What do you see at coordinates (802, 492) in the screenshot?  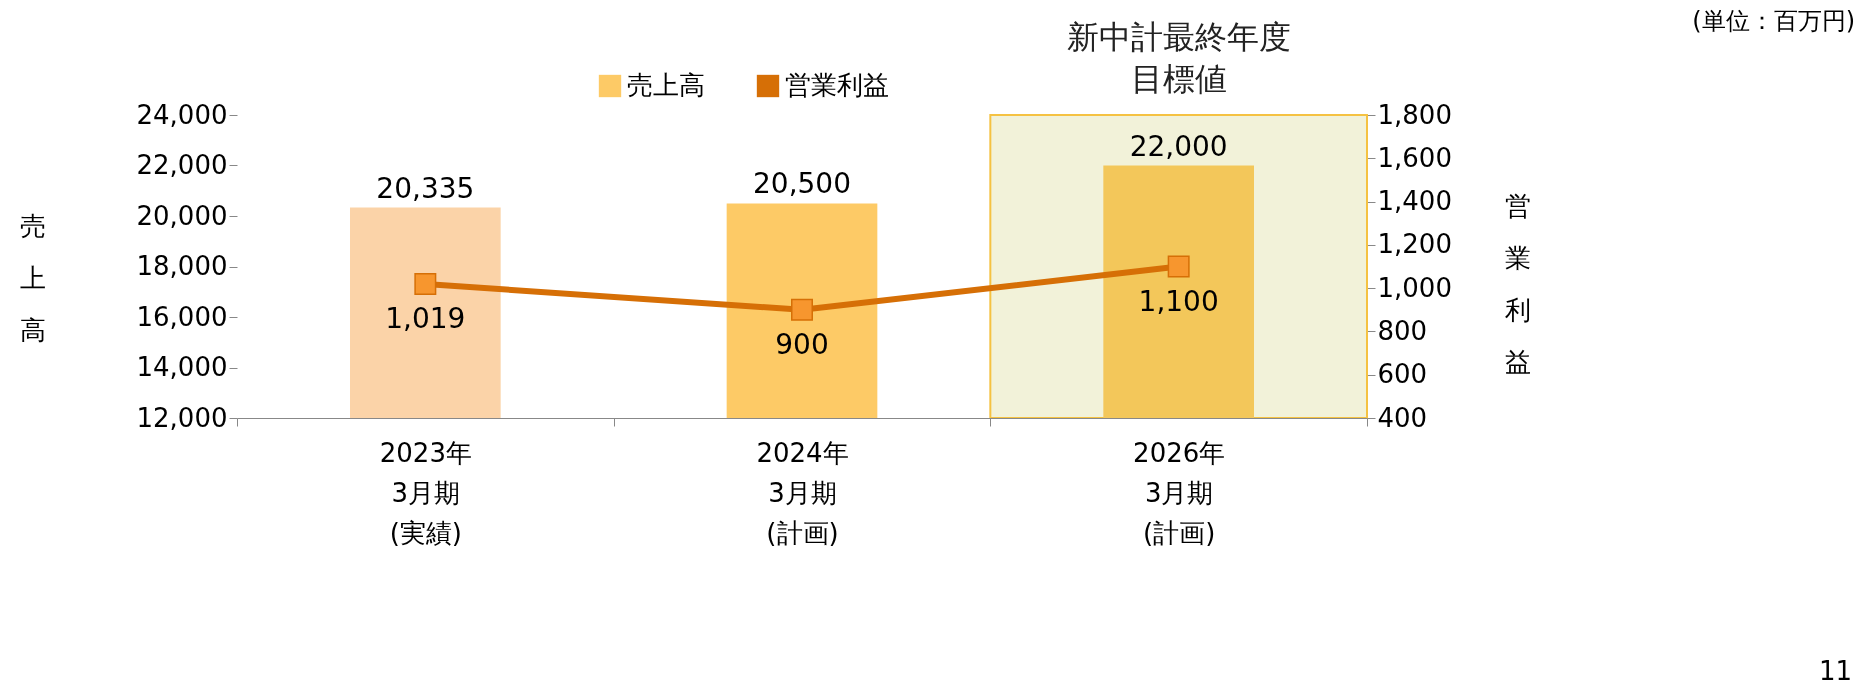 I see `x-tick-label: 2024年 3月期 (計画)` at bounding box center [802, 492].